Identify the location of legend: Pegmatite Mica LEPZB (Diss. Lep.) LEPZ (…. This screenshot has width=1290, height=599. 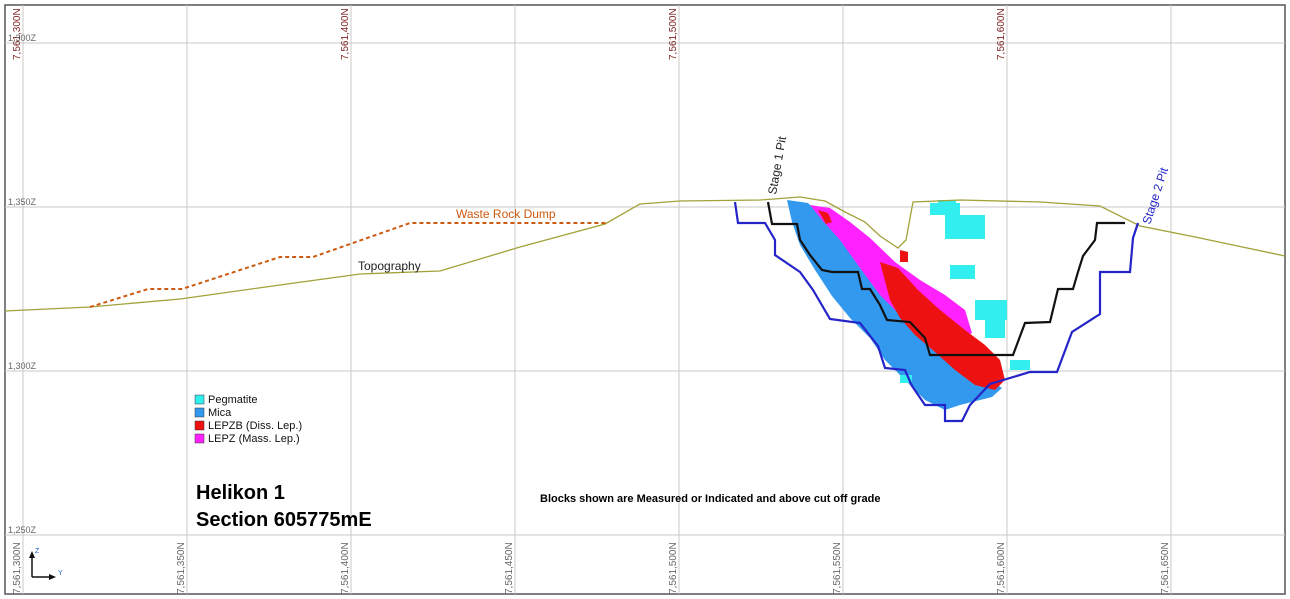
(248, 419).